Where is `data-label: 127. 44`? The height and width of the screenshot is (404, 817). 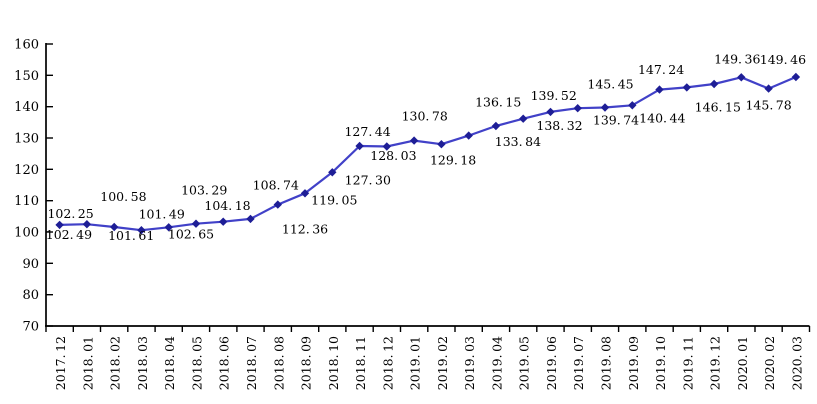
data-label: 127. 44 is located at coordinates (367, 131).